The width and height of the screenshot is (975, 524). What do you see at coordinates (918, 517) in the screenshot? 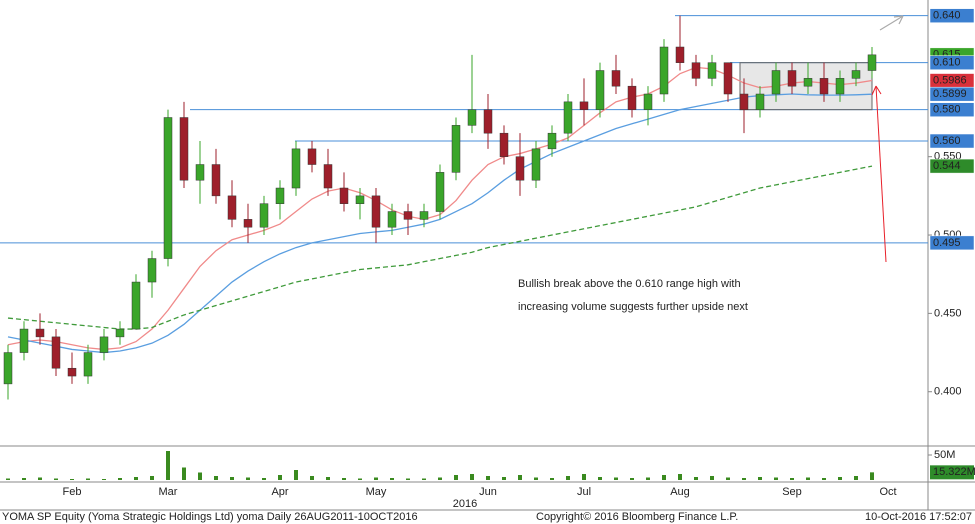
I see `footer-right: 10-Oct-2016 17:52:07` at bounding box center [918, 517].